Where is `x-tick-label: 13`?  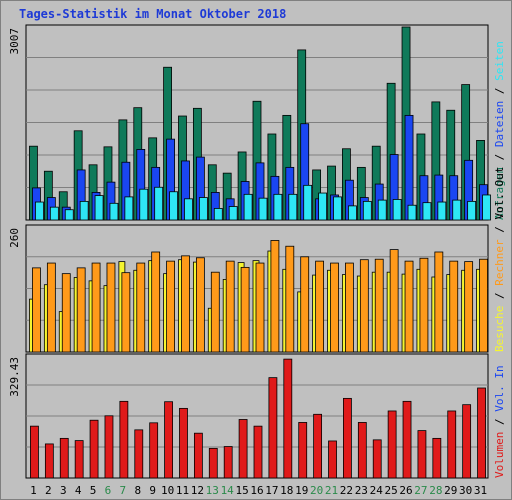
x-tick-label: 13 is located at coordinates (212, 490).